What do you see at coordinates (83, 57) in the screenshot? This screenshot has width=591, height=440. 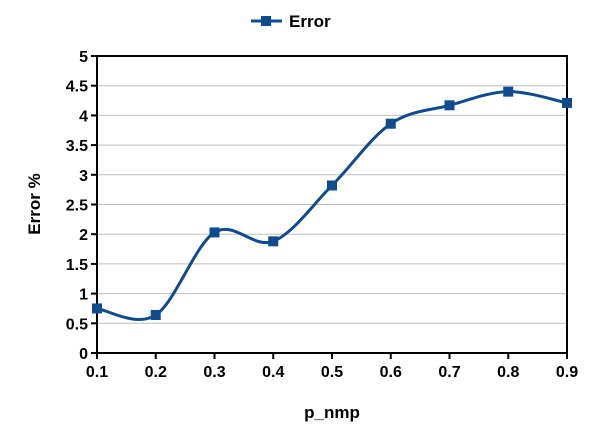 I see `y-tick-label: 5` at bounding box center [83, 57].